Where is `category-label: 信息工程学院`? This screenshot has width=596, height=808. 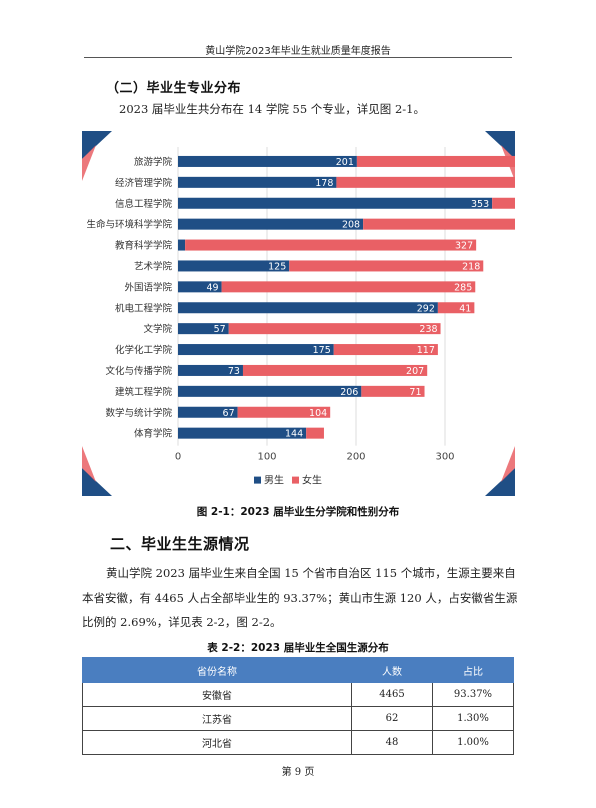 category-label: 信息工程学院 is located at coordinates (144, 204).